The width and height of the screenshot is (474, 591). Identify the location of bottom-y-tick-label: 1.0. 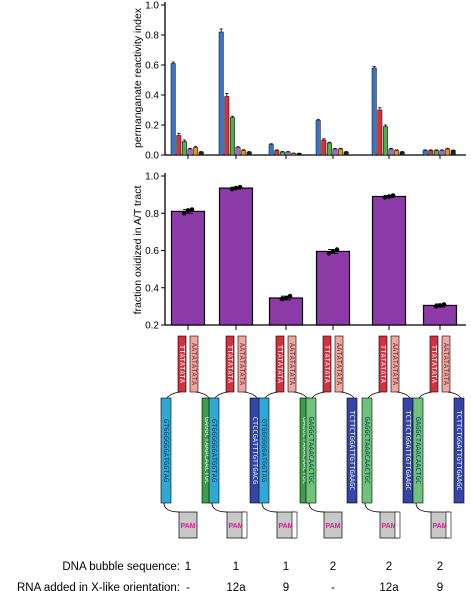
(152, 177).